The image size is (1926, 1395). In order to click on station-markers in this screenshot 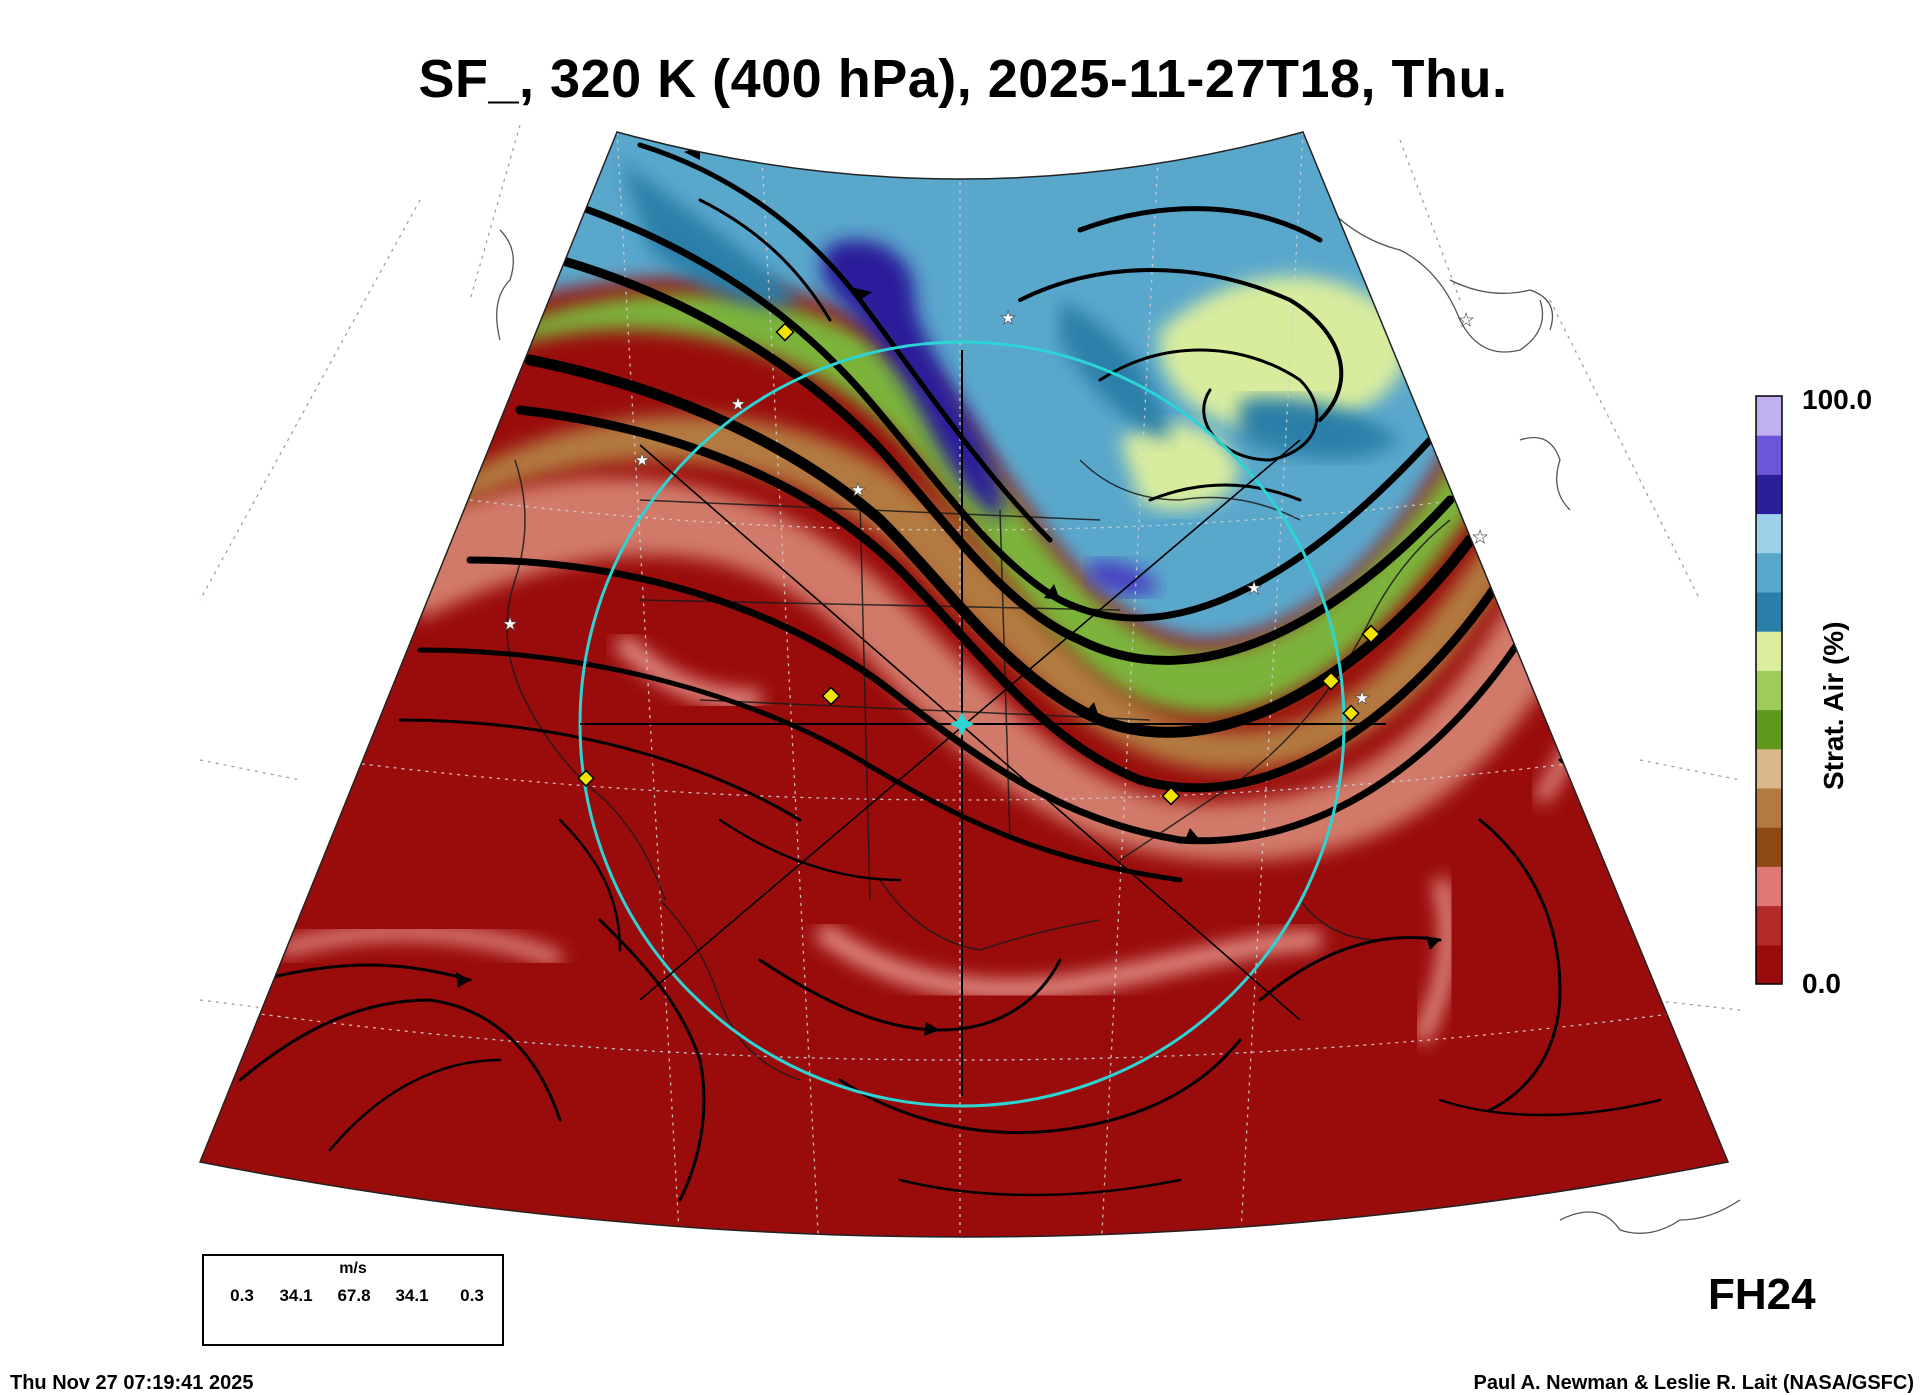, I will do `click(979, 564)`.